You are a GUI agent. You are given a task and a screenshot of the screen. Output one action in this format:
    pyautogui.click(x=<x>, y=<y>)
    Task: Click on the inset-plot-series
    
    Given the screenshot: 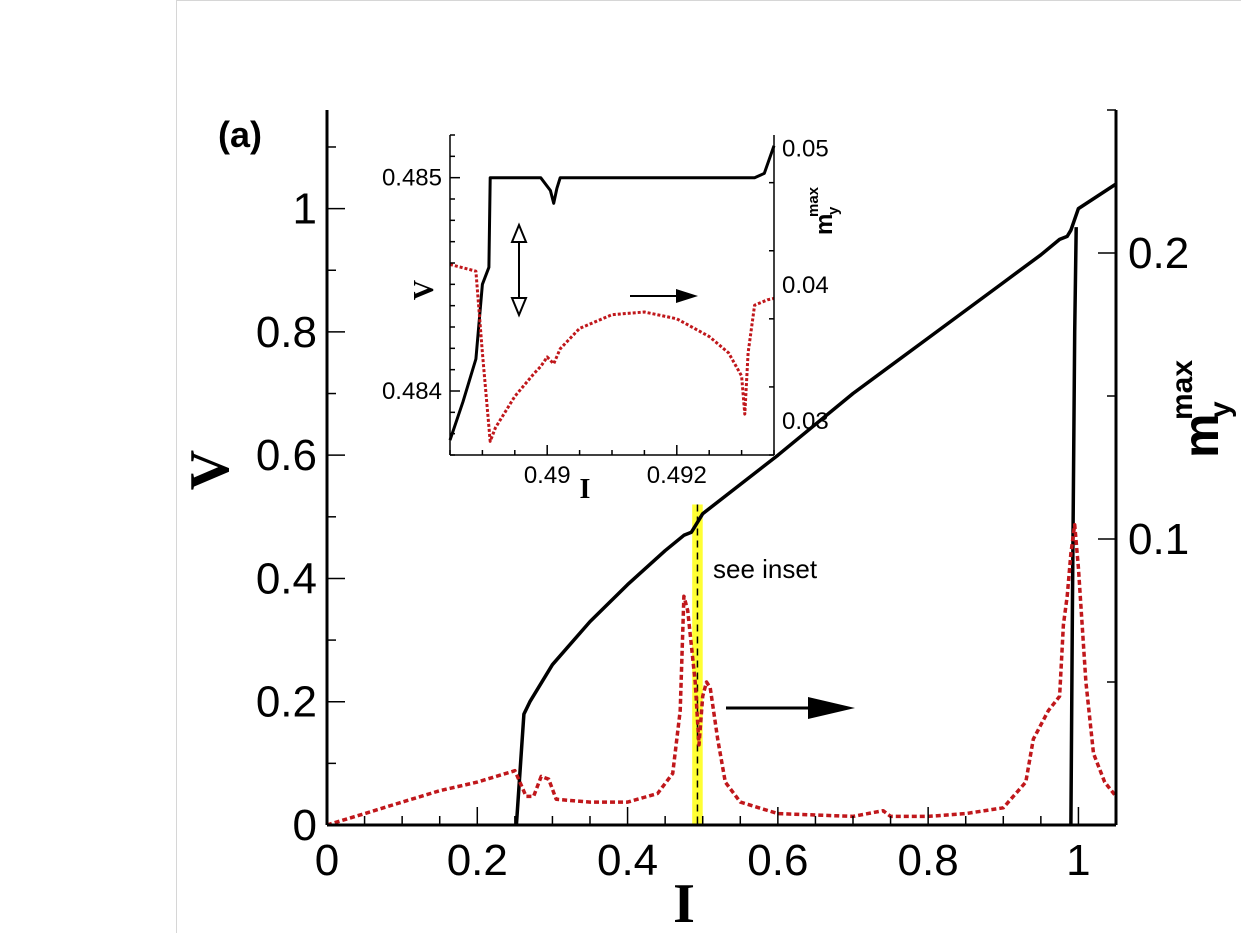 What is the action you would take?
    pyautogui.click(x=612, y=294)
    